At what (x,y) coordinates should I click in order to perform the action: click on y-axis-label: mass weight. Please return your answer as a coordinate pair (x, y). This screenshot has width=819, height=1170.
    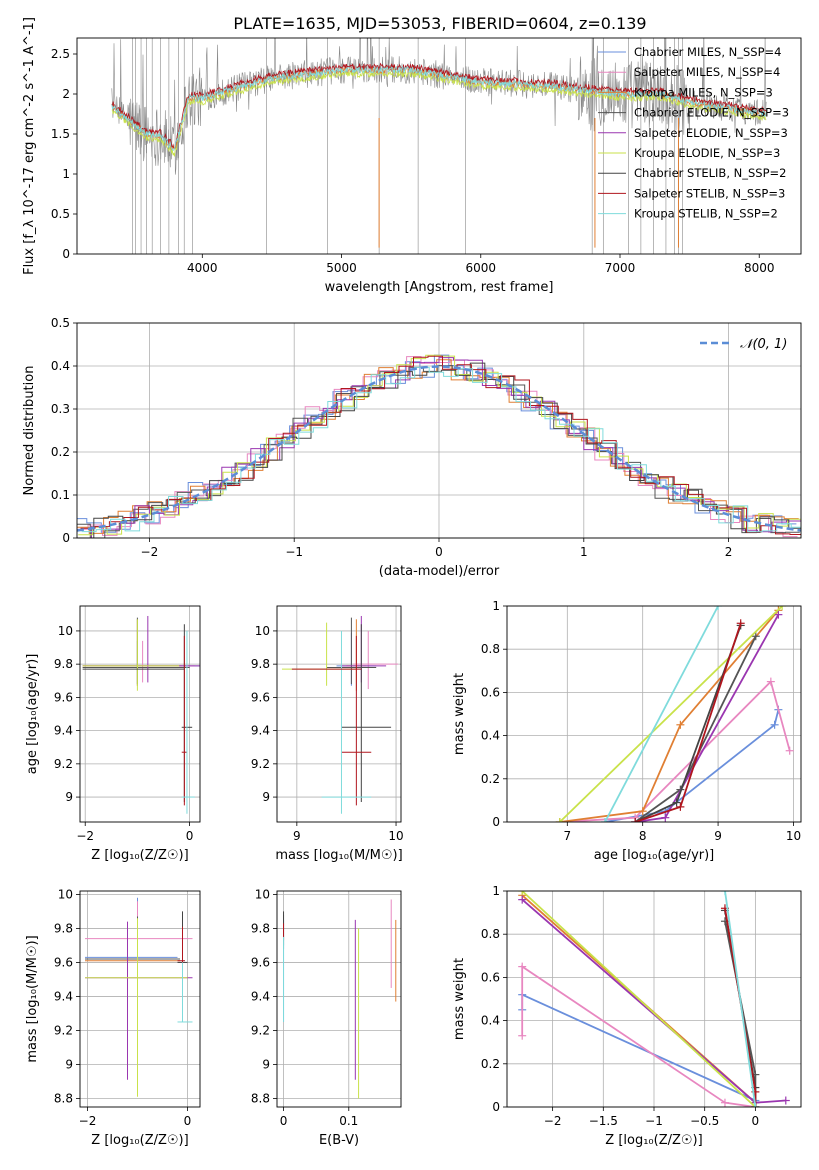
    Looking at the image, I should click on (459, 999).